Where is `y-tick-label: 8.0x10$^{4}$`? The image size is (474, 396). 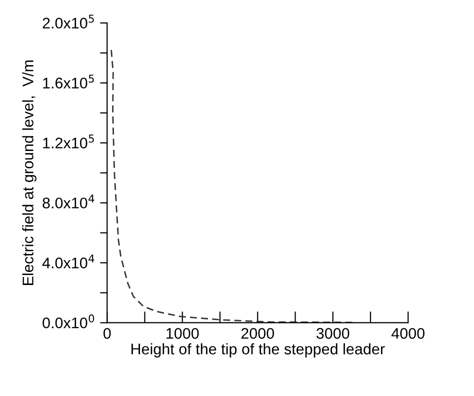 y-tick-label: 8.0x10$^{4}$ is located at coordinates (68, 201).